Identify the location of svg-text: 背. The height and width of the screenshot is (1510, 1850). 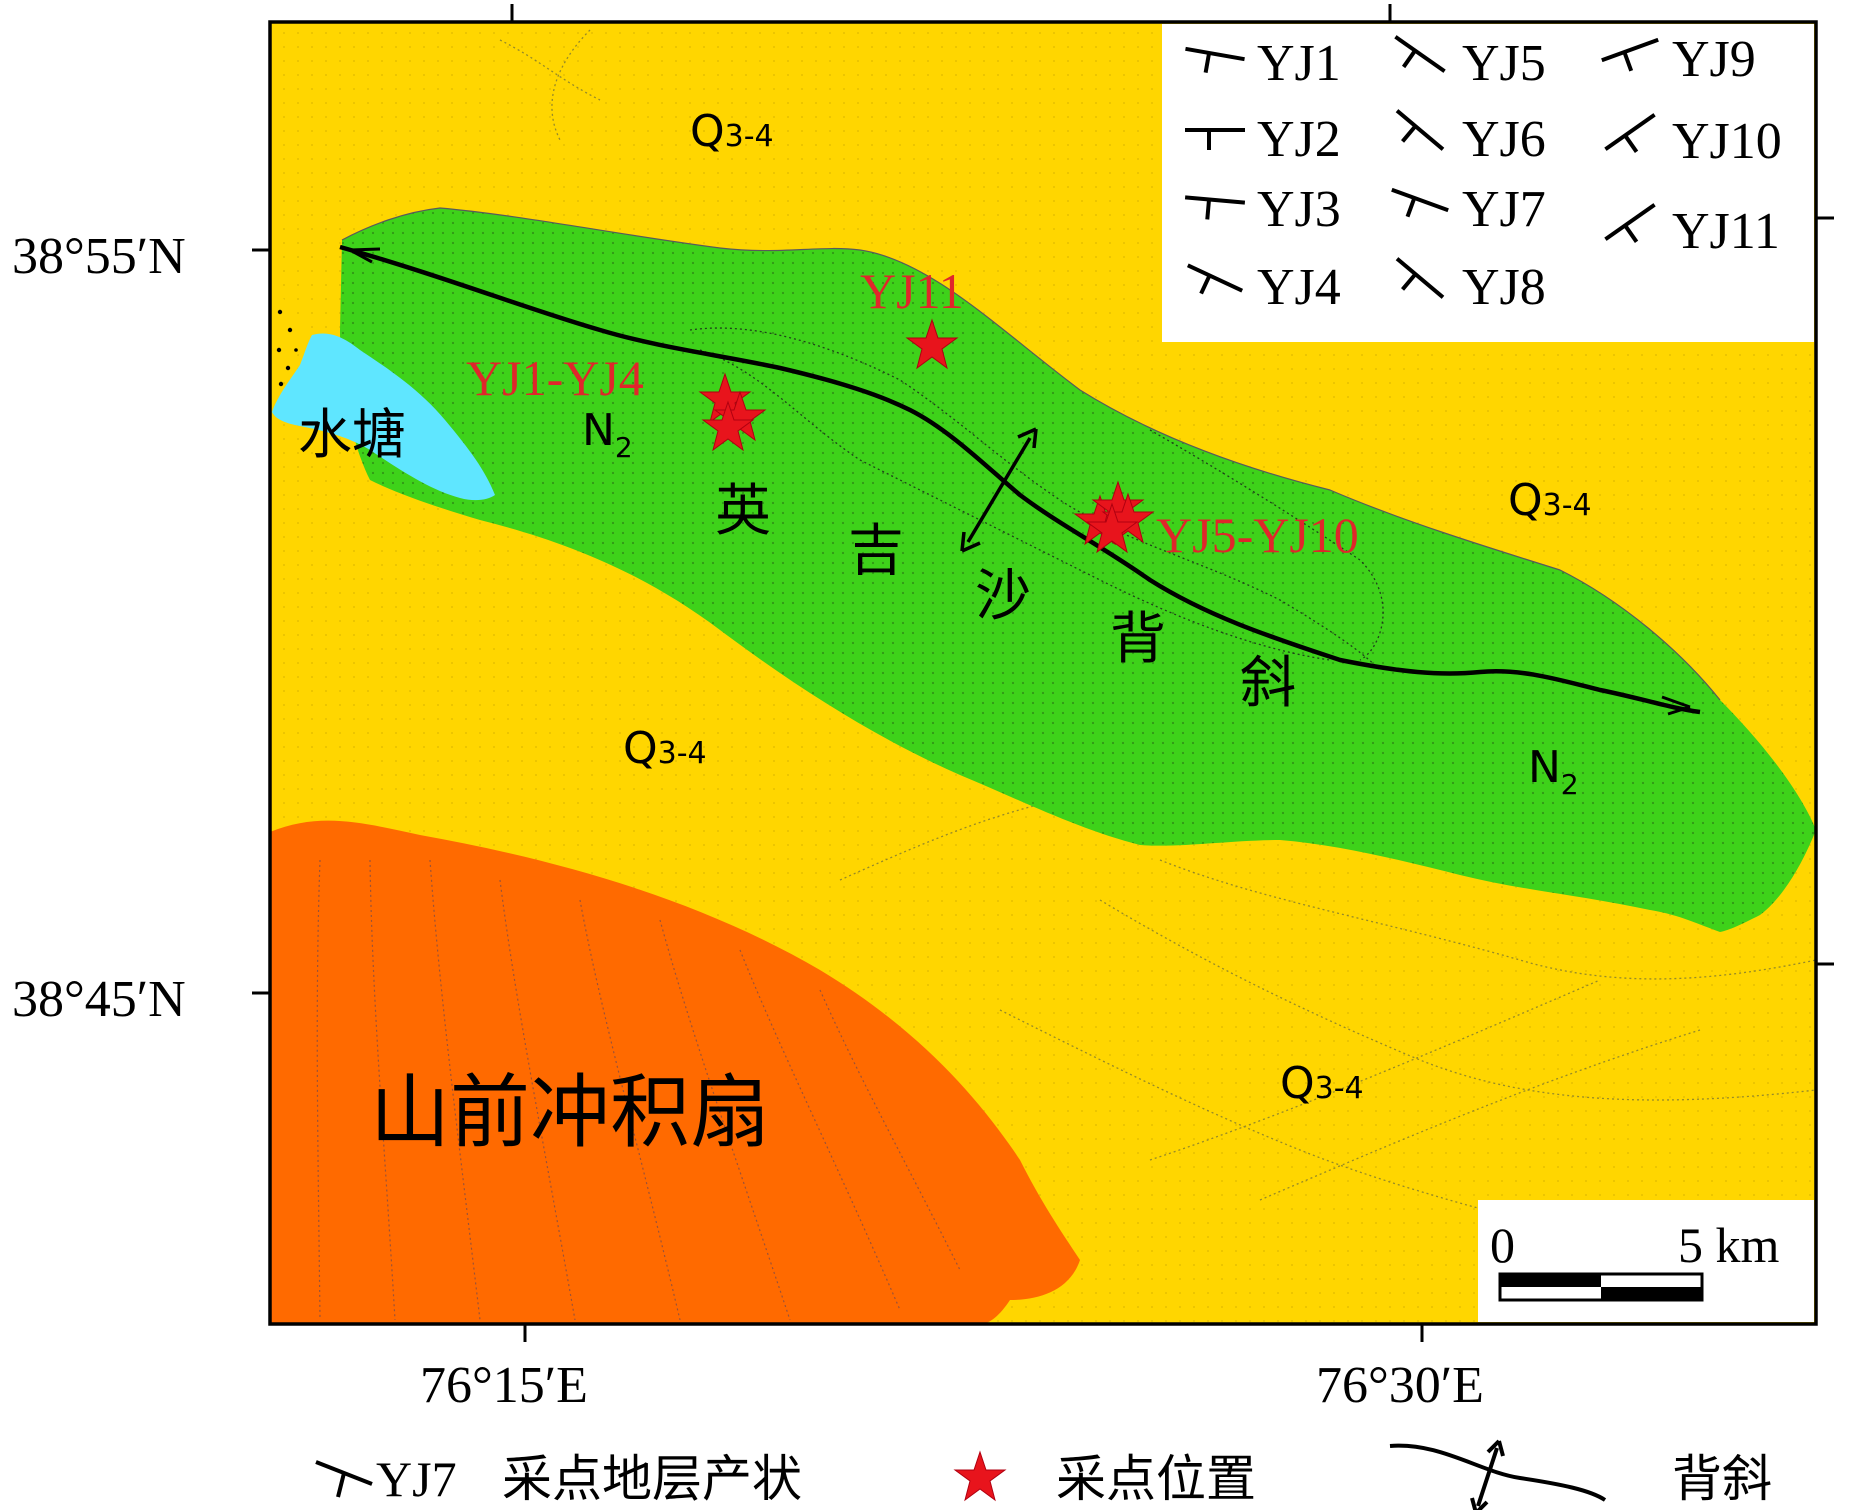
(1138, 639).